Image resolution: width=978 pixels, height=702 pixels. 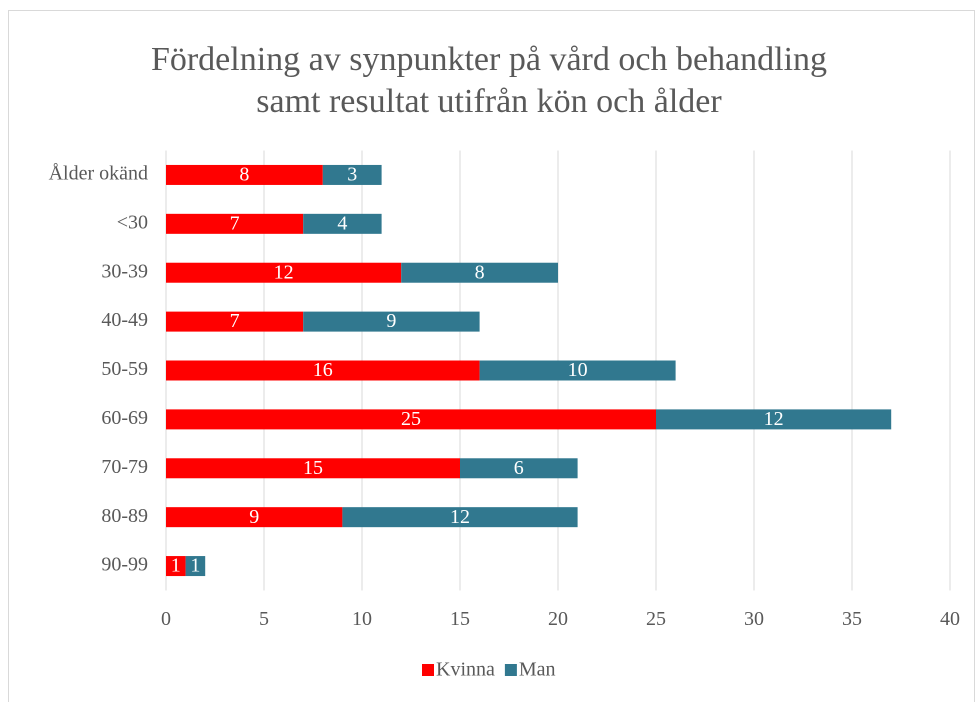 I want to click on y-tick-label: 40-49, so click(x=124, y=320).